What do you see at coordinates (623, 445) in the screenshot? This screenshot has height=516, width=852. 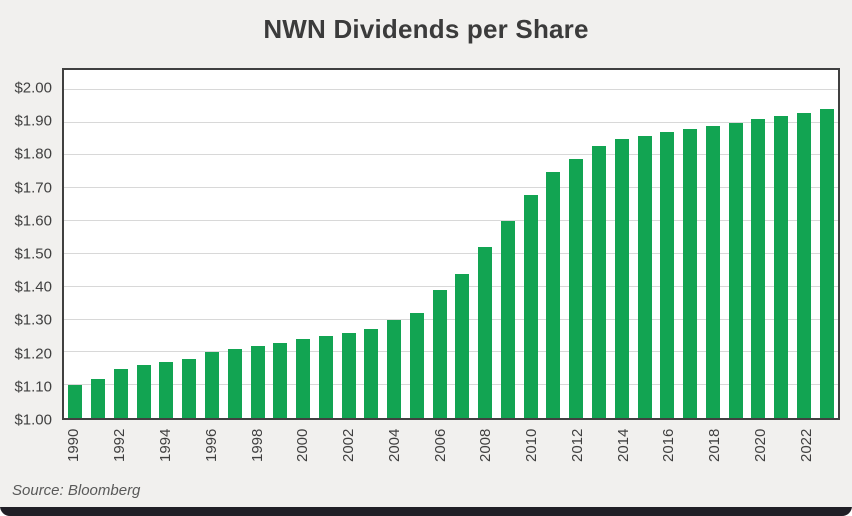 I see `x-tick-label: 2014` at bounding box center [623, 445].